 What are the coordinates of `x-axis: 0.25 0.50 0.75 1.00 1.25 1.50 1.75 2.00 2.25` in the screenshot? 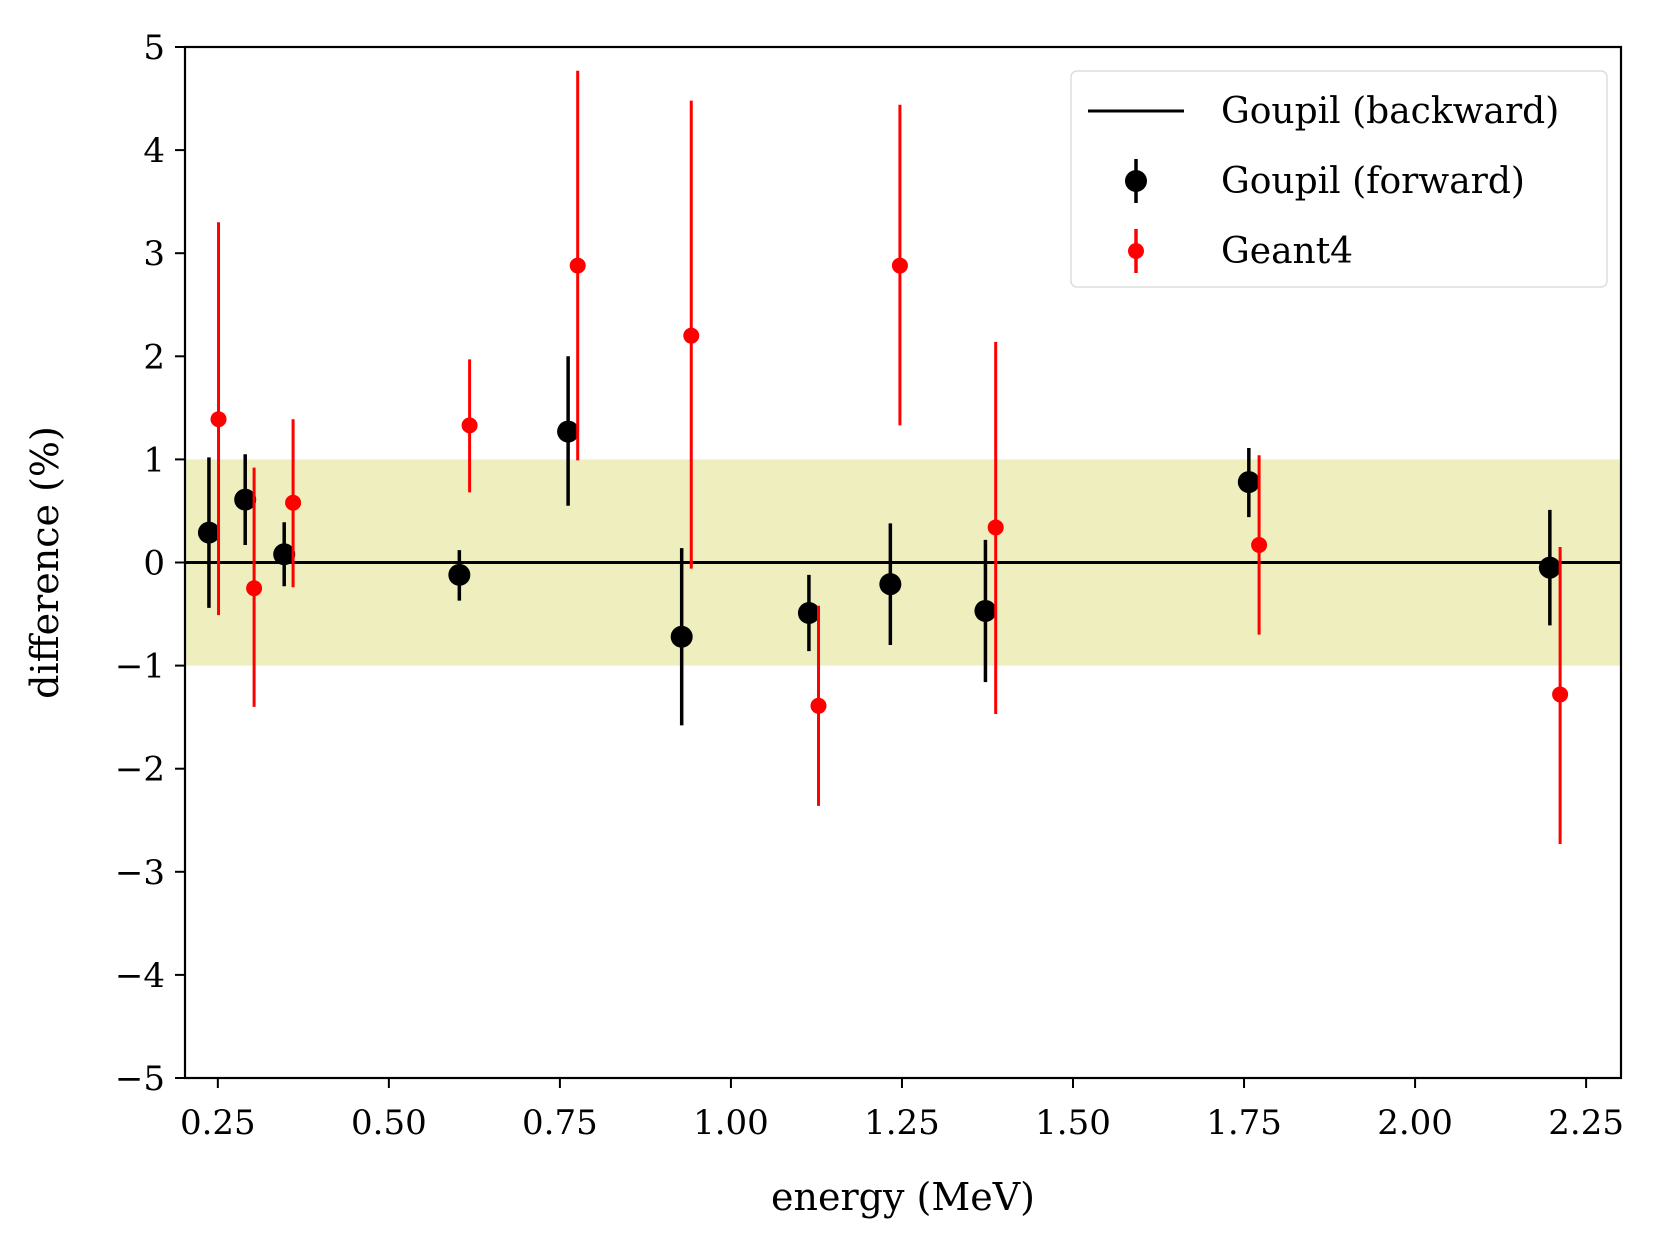 It's located at (902, 1110).